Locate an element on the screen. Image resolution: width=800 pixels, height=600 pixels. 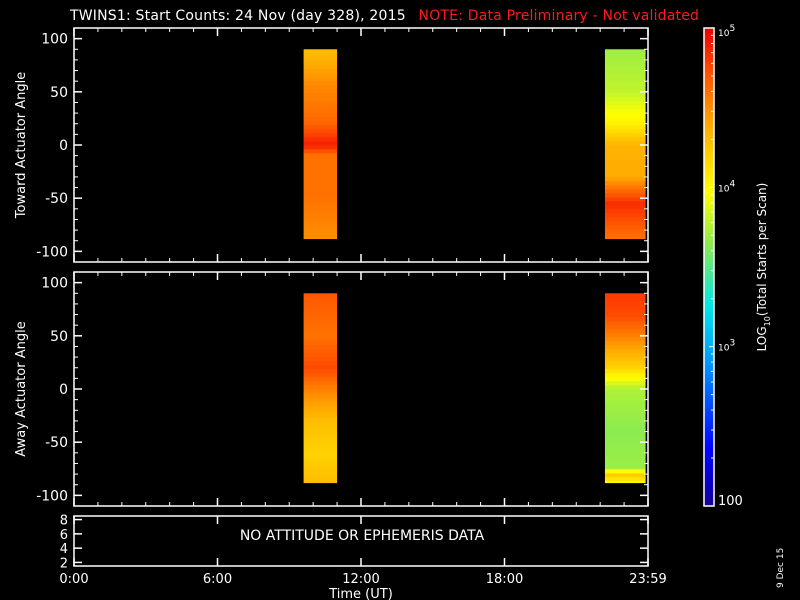
data-block is located at coordinates (320, 144).